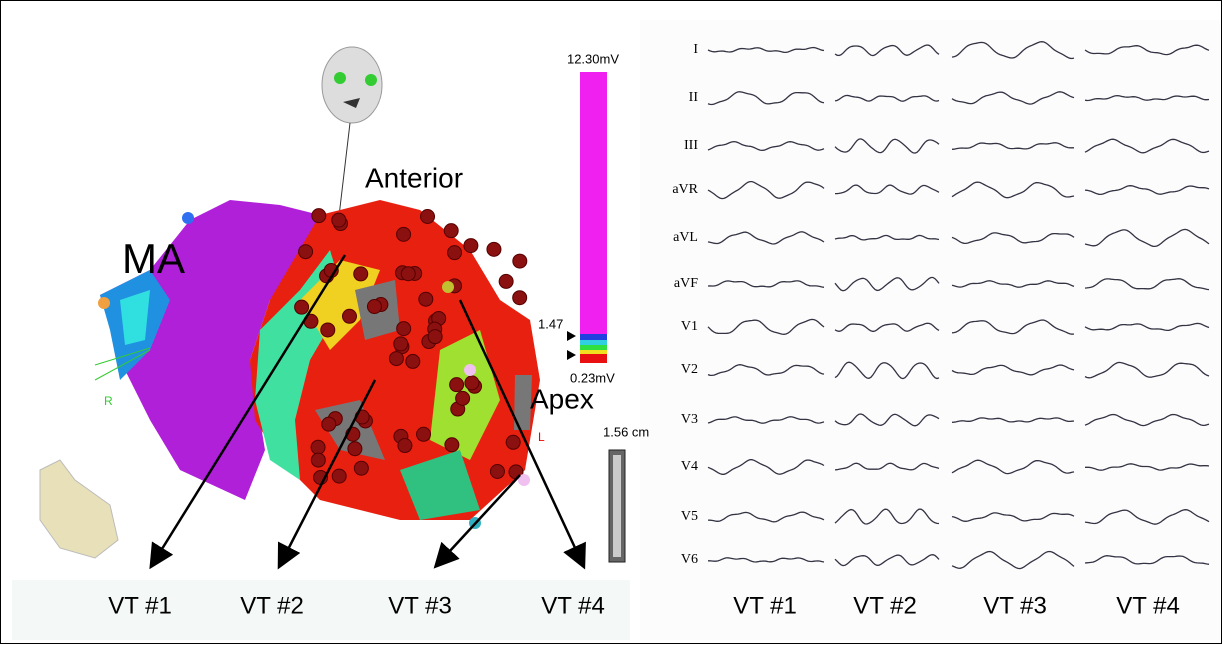 The height and width of the screenshot is (645, 1223). Describe the element at coordinates (694, 97) in the screenshot. I see `lead-label: II` at that location.